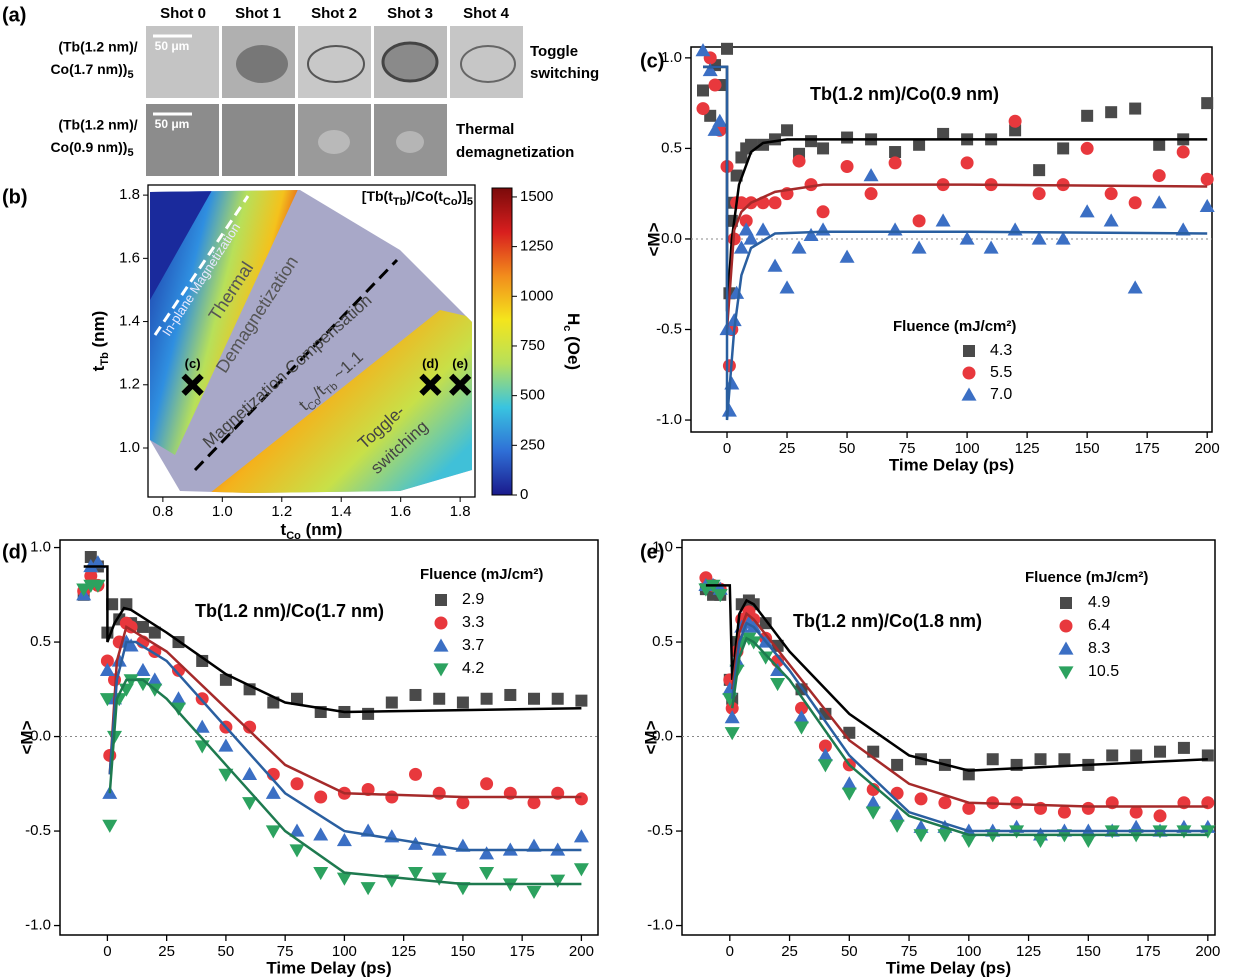 Image resolution: width=1234 pixels, height=978 pixels. What do you see at coordinates (662, 641) in the screenshot?
I see `y-tick-label: 0.5` at bounding box center [662, 641].